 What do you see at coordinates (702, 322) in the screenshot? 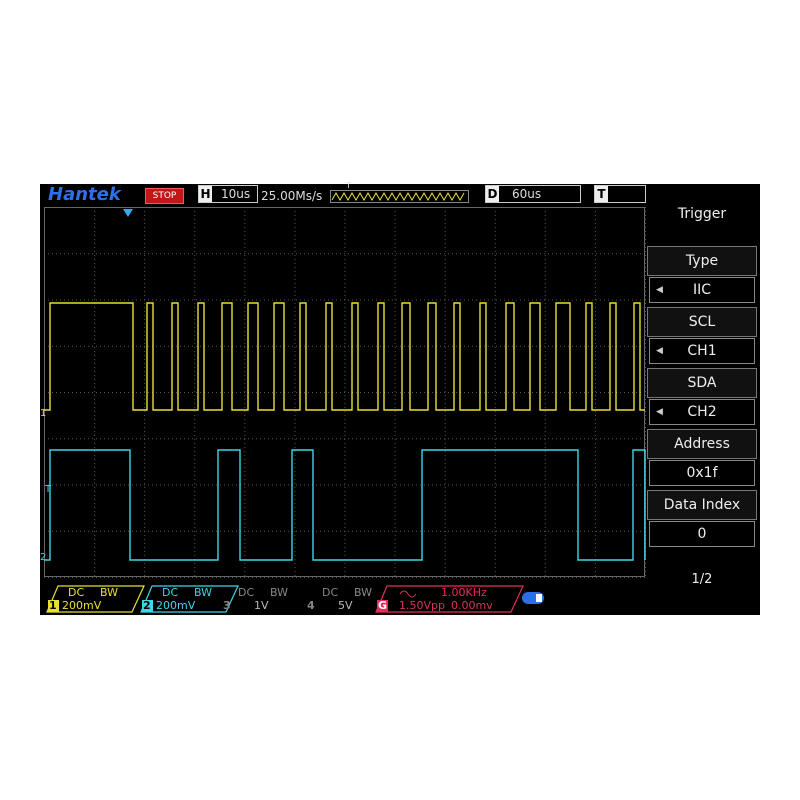
I see `menu-label: SCL` at bounding box center [702, 322].